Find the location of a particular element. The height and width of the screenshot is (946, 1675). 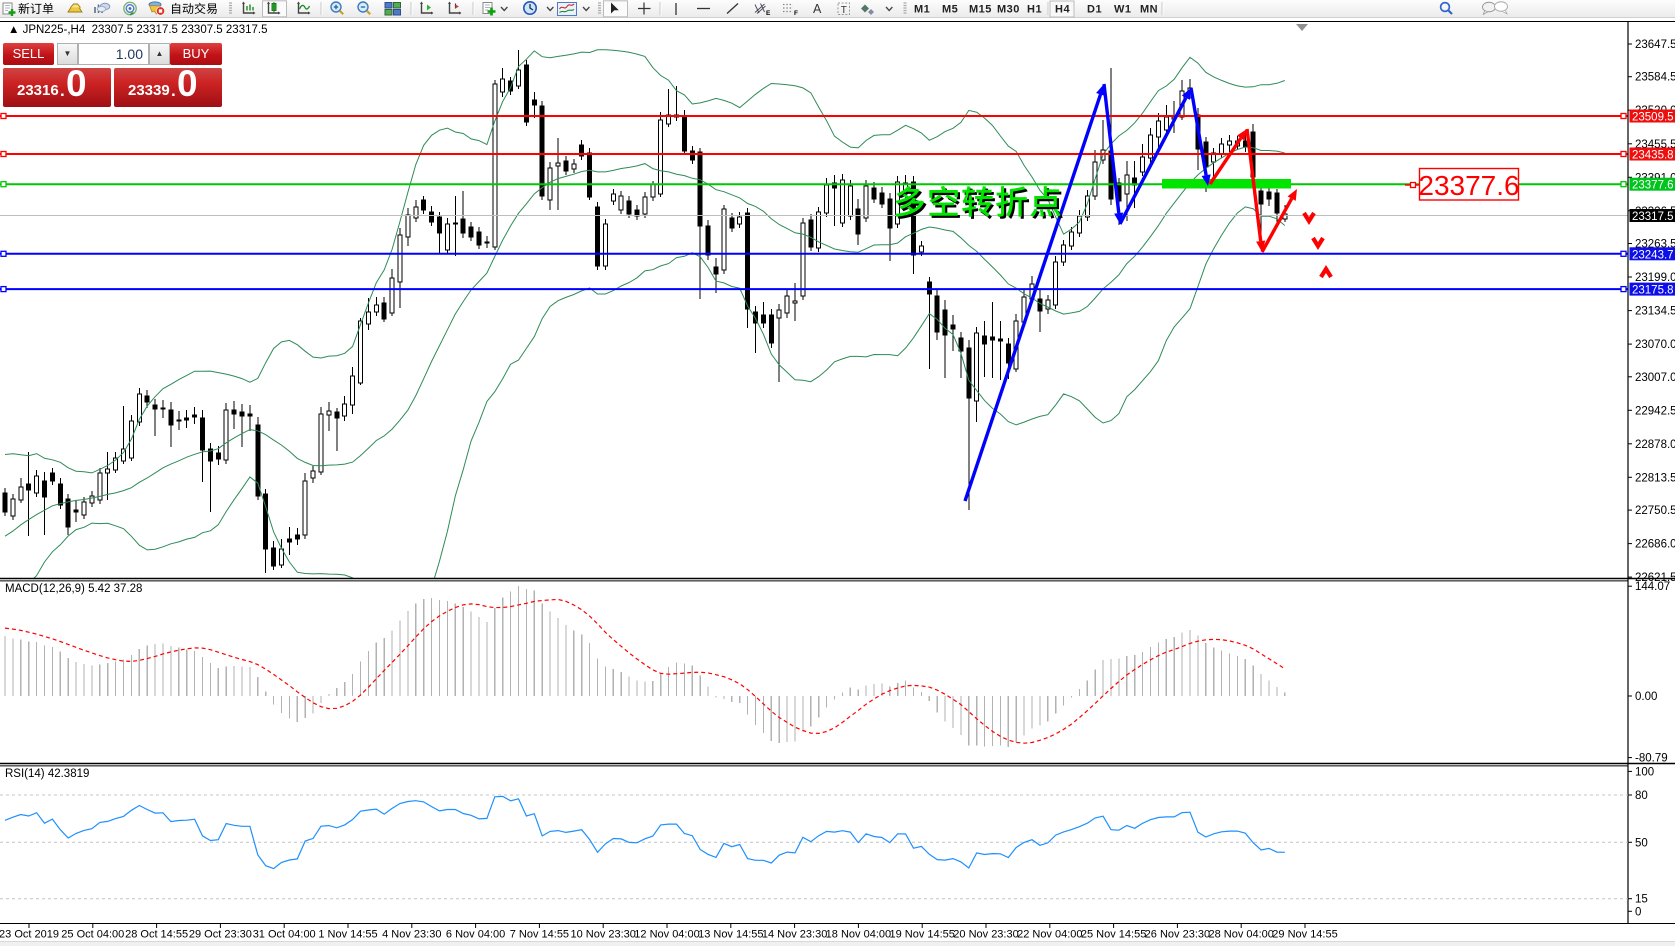

svg-text: 19 Nov 14:55 is located at coordinates (921, 935).